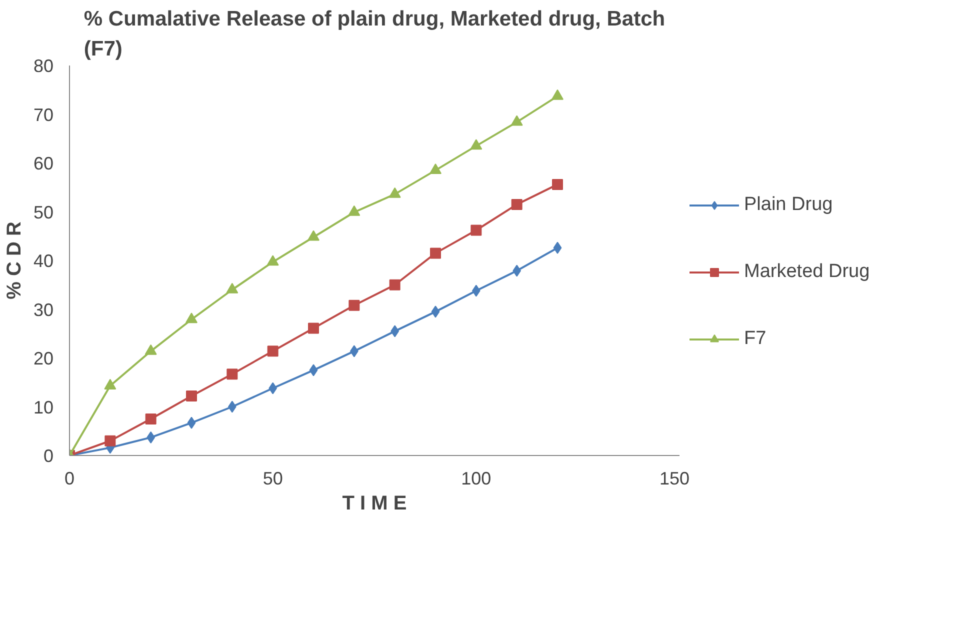 The image size is (957, 634). What do you see at coordinates (374, 503) in the screenshot?
I see `x-axis-title: T I M E` at bounding box center [374, 503].